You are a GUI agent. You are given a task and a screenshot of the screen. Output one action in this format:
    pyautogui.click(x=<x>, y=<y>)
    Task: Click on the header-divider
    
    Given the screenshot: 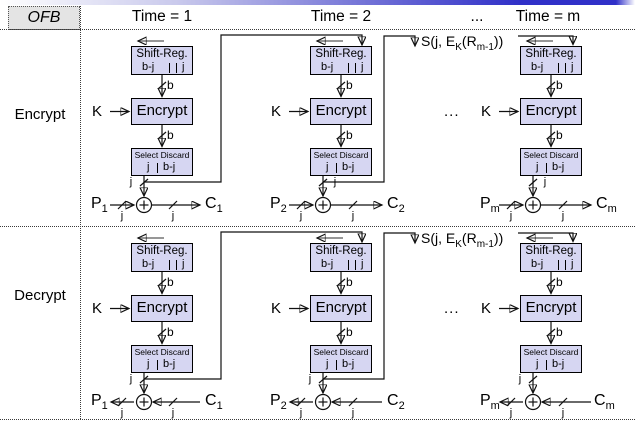 What is the action you would take?
    pyautogui.click(x=317, y=29)
    